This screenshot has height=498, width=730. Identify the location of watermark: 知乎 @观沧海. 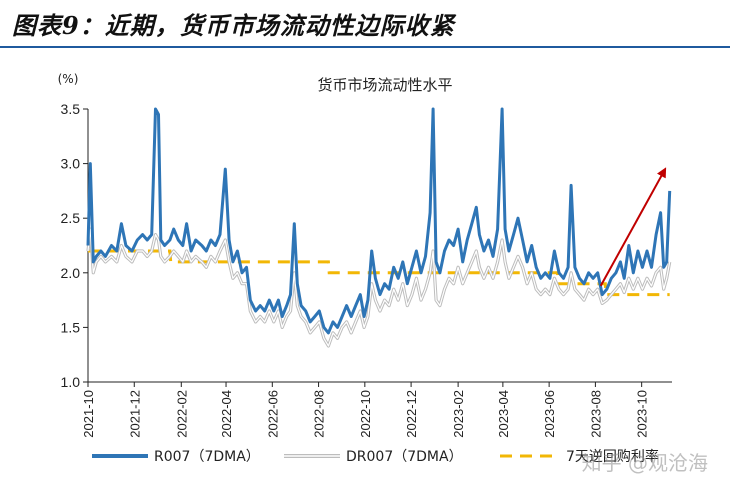
(644, 463).